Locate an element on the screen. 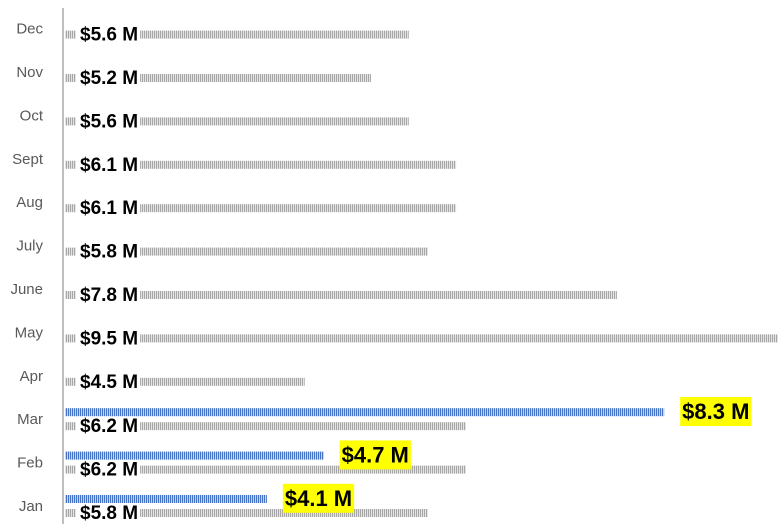 The height and width of the screenshot is (524, 778). value-label: $4.5 M is located at coordinates (109, 382).